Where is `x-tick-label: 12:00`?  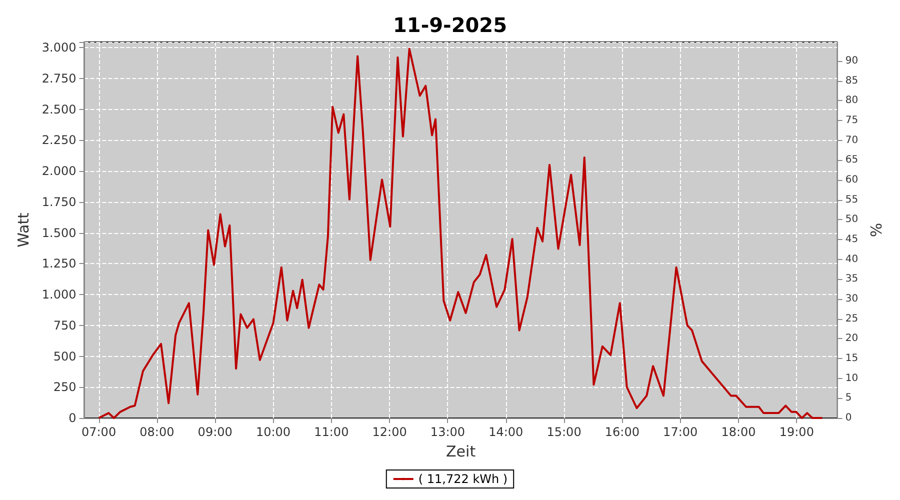 x-tick-label: 12:00 is located at coordinates (389, 432).